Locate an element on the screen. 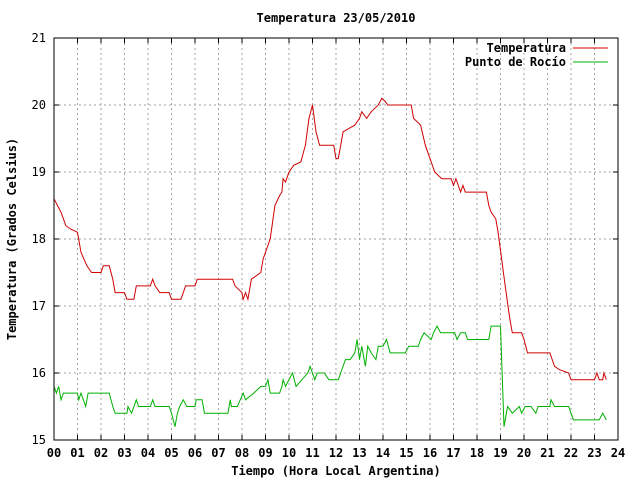 The image size is (640, 480). x-tick-label: 23 is located at coordinates (594, 453).